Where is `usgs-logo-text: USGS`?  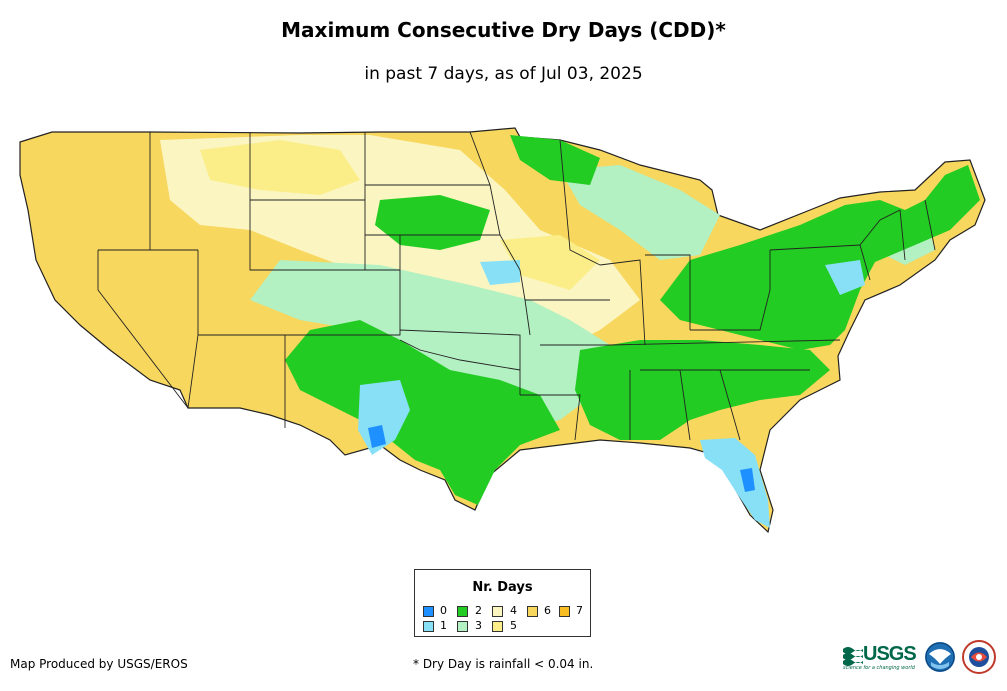 usgs-logo-text: USGS is located at coordinates (890, 654).